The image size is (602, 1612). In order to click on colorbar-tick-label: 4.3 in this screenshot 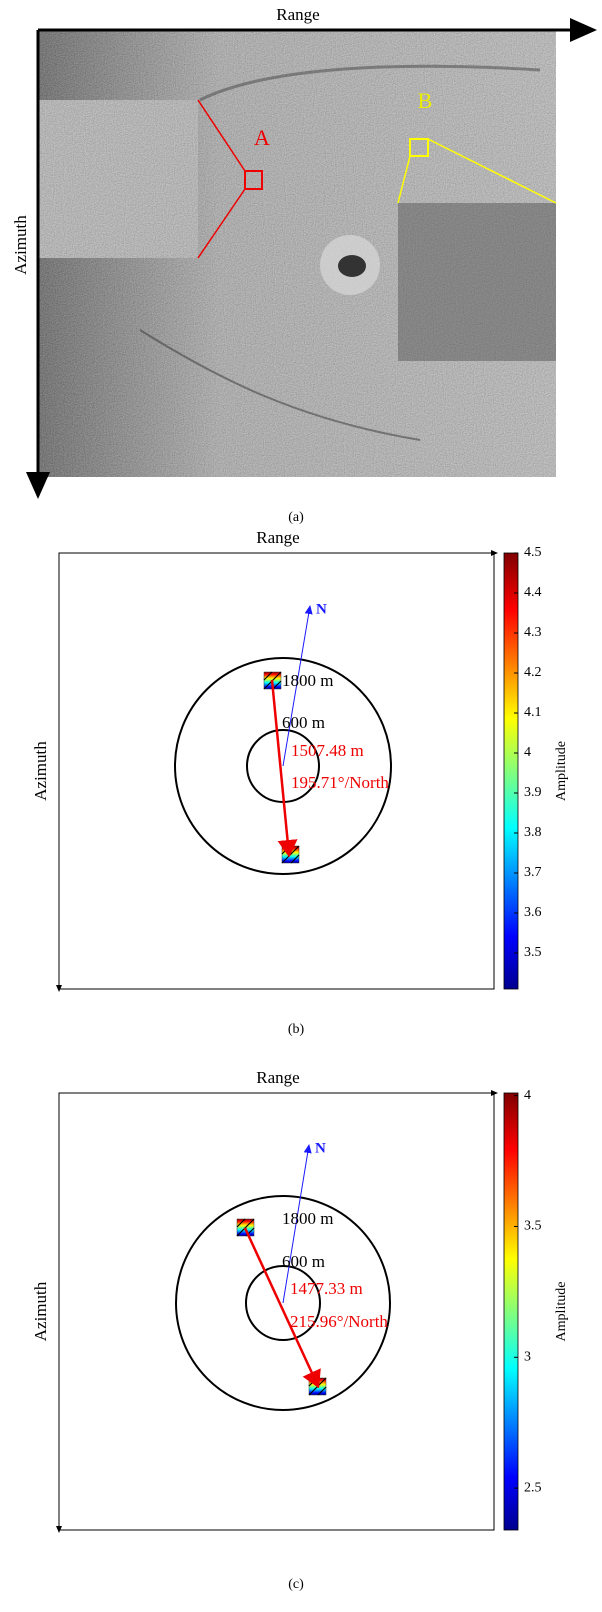, I will do `click(533, 632)`.